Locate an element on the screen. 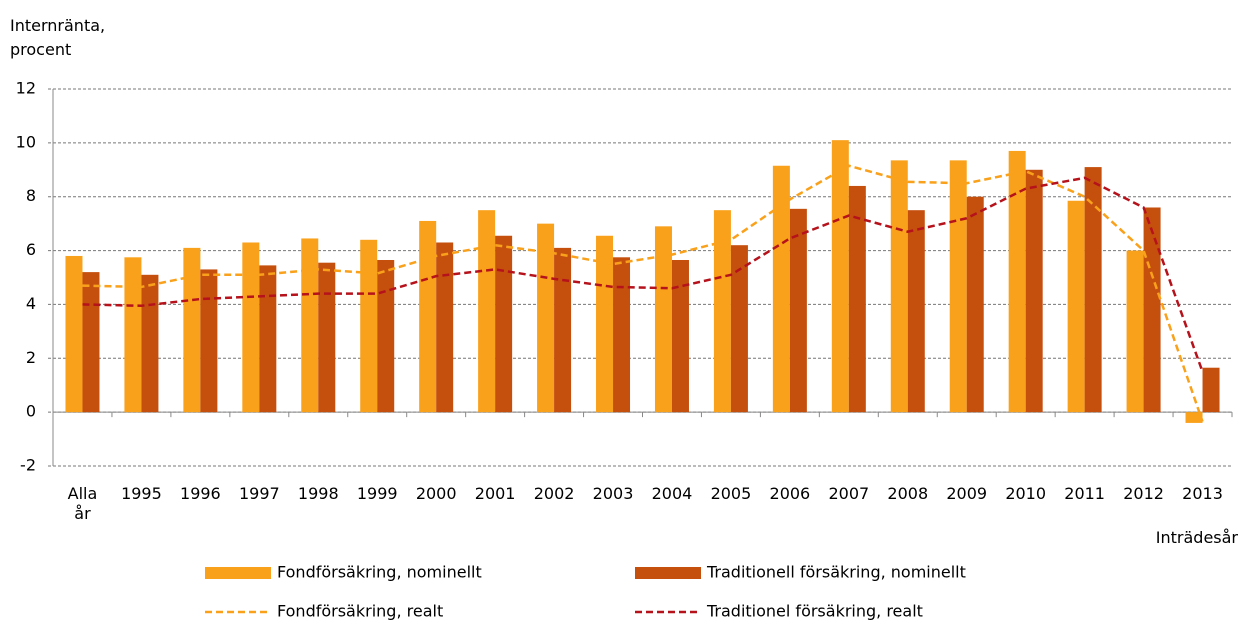 This screenshot has width=1242, height=627. y-tick-label: 10 is located at coordinates (26, 141).